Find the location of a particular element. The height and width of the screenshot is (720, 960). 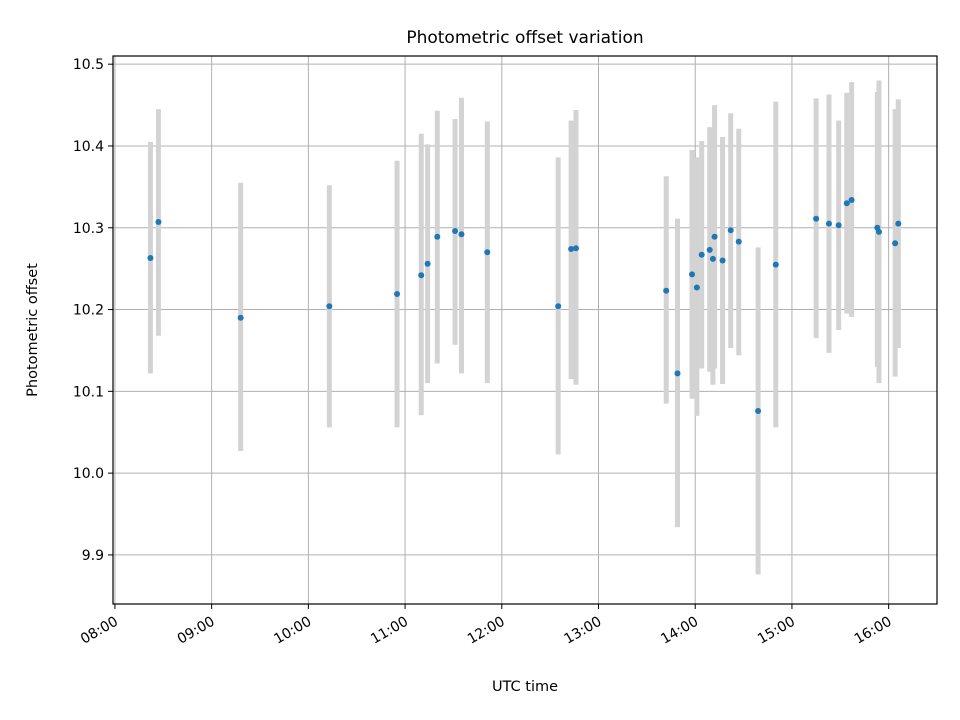

x-tick-label: 14:00 is located at coordinates (679, 631).